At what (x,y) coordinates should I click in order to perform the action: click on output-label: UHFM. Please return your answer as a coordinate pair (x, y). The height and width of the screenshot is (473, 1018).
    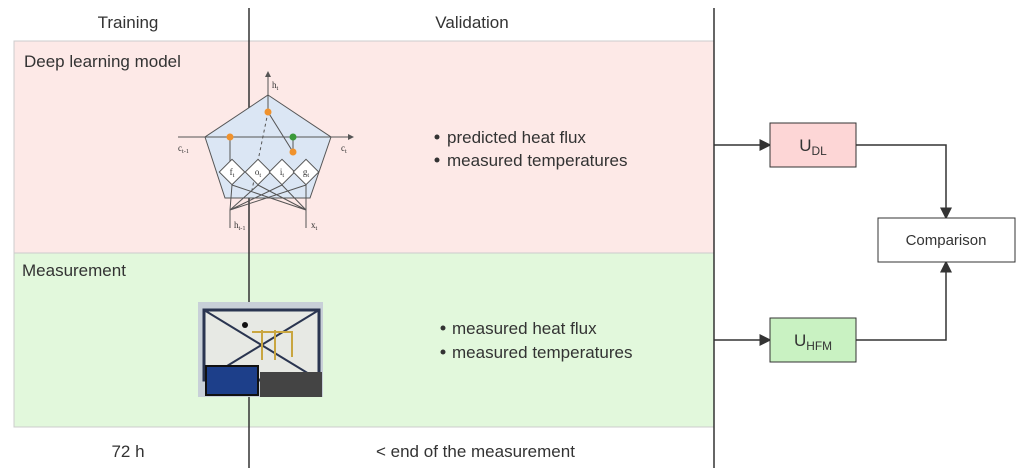
    Looking at the image, I should click on (813, 342).